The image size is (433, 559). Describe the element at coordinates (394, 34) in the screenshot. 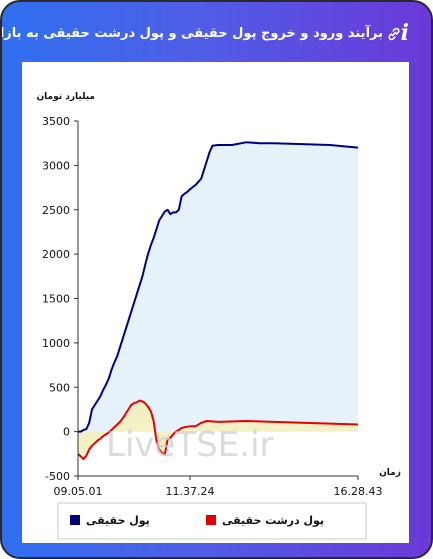

I see `link-icon` at that location.